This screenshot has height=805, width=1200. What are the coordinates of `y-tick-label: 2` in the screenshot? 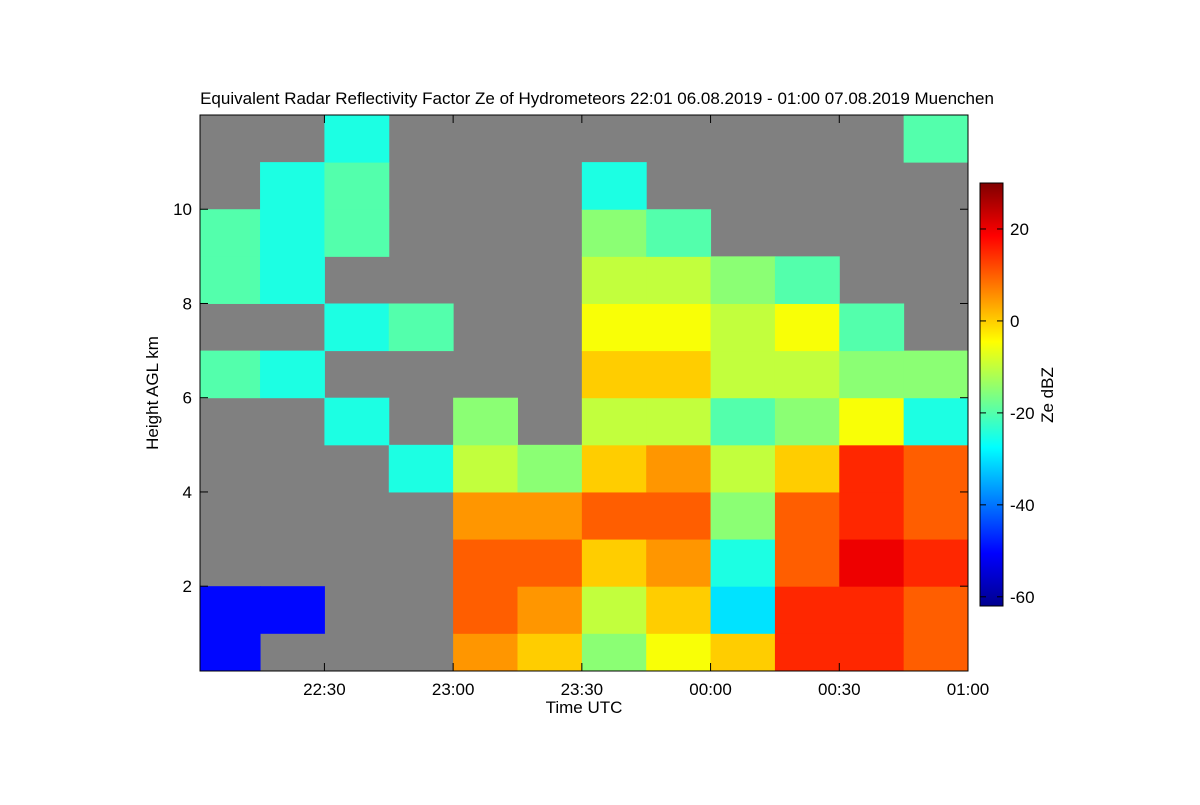 It's located at (187, 586).